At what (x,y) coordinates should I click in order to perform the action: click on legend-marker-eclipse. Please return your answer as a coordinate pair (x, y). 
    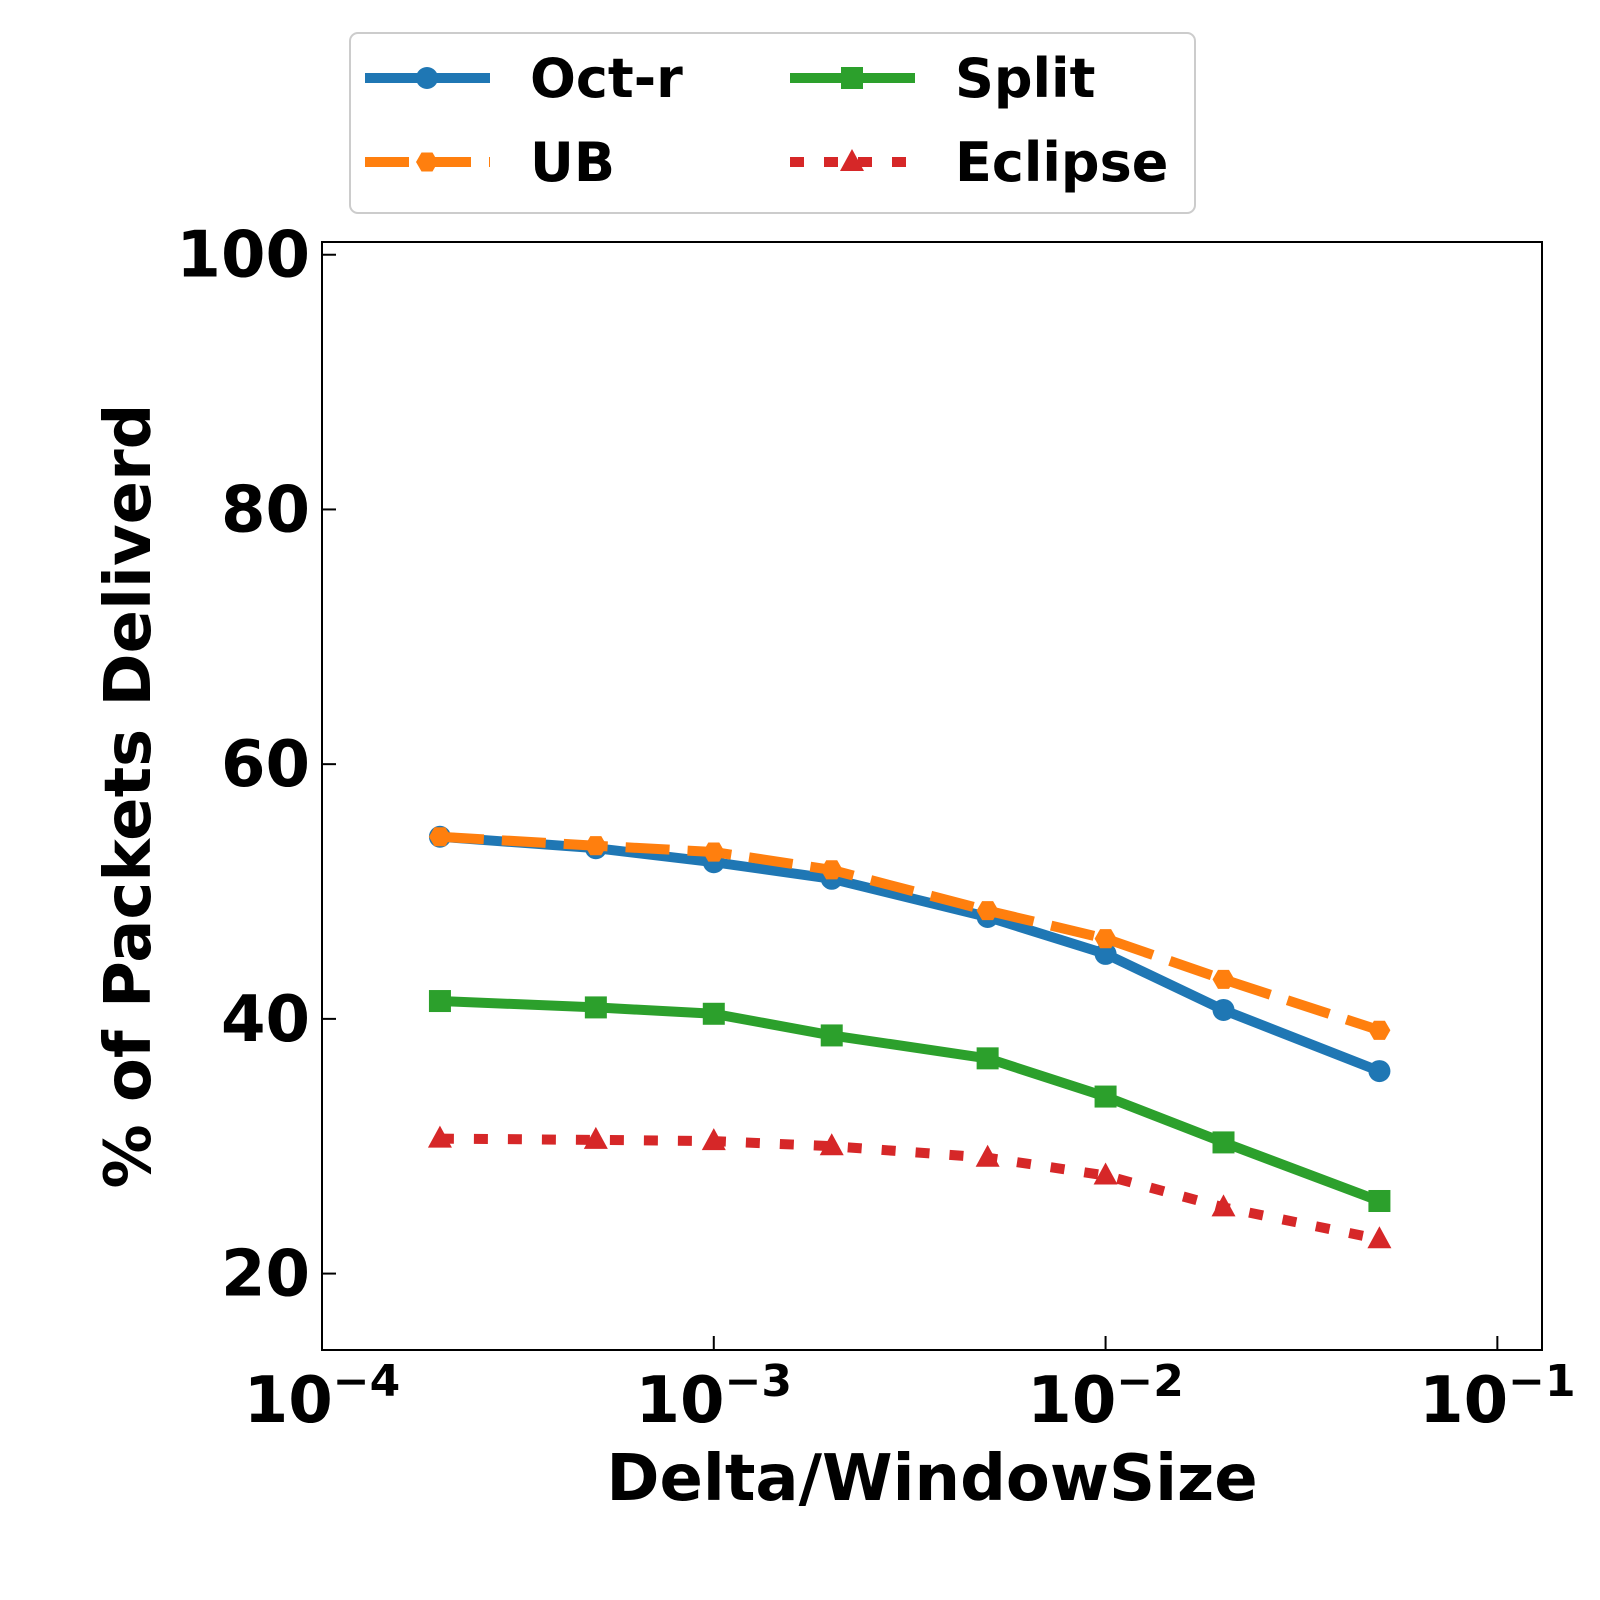
    Looking at the image, I should click on (852, 160).